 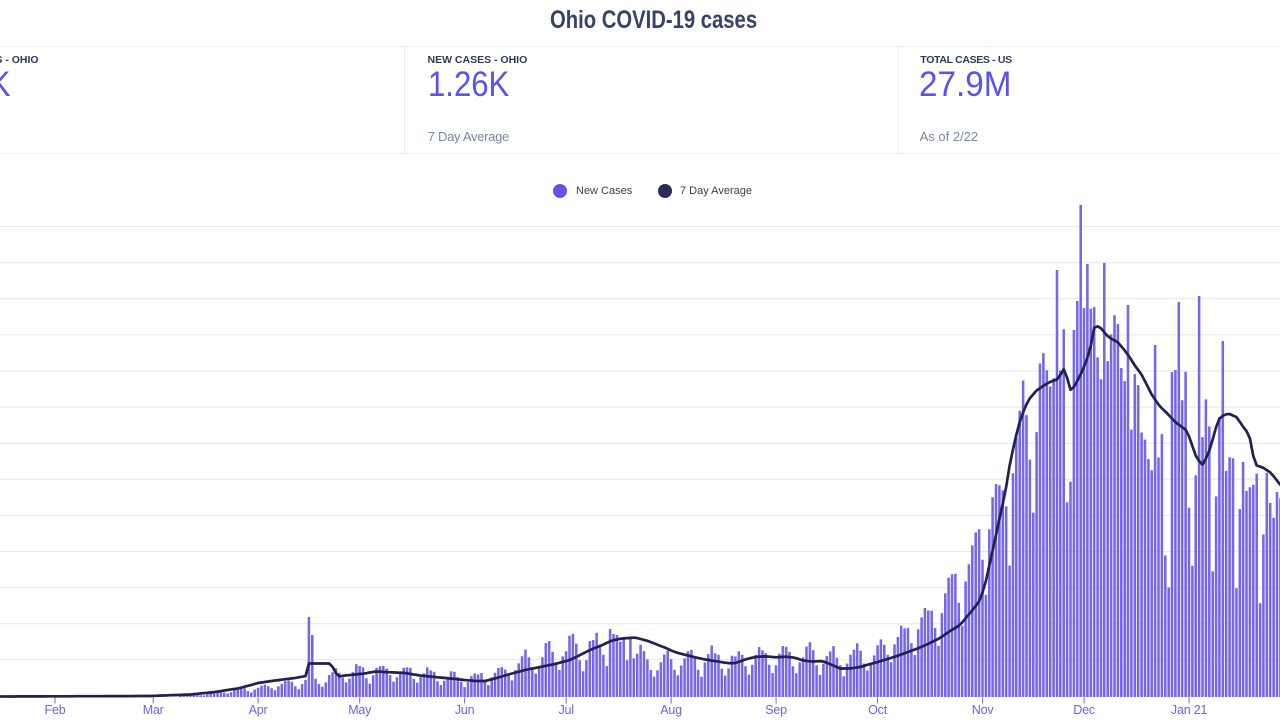 What do you see at coordinates (566, 710) in the screenshot?
I see `svg-text: Jul` at bounding box center [566, 710].